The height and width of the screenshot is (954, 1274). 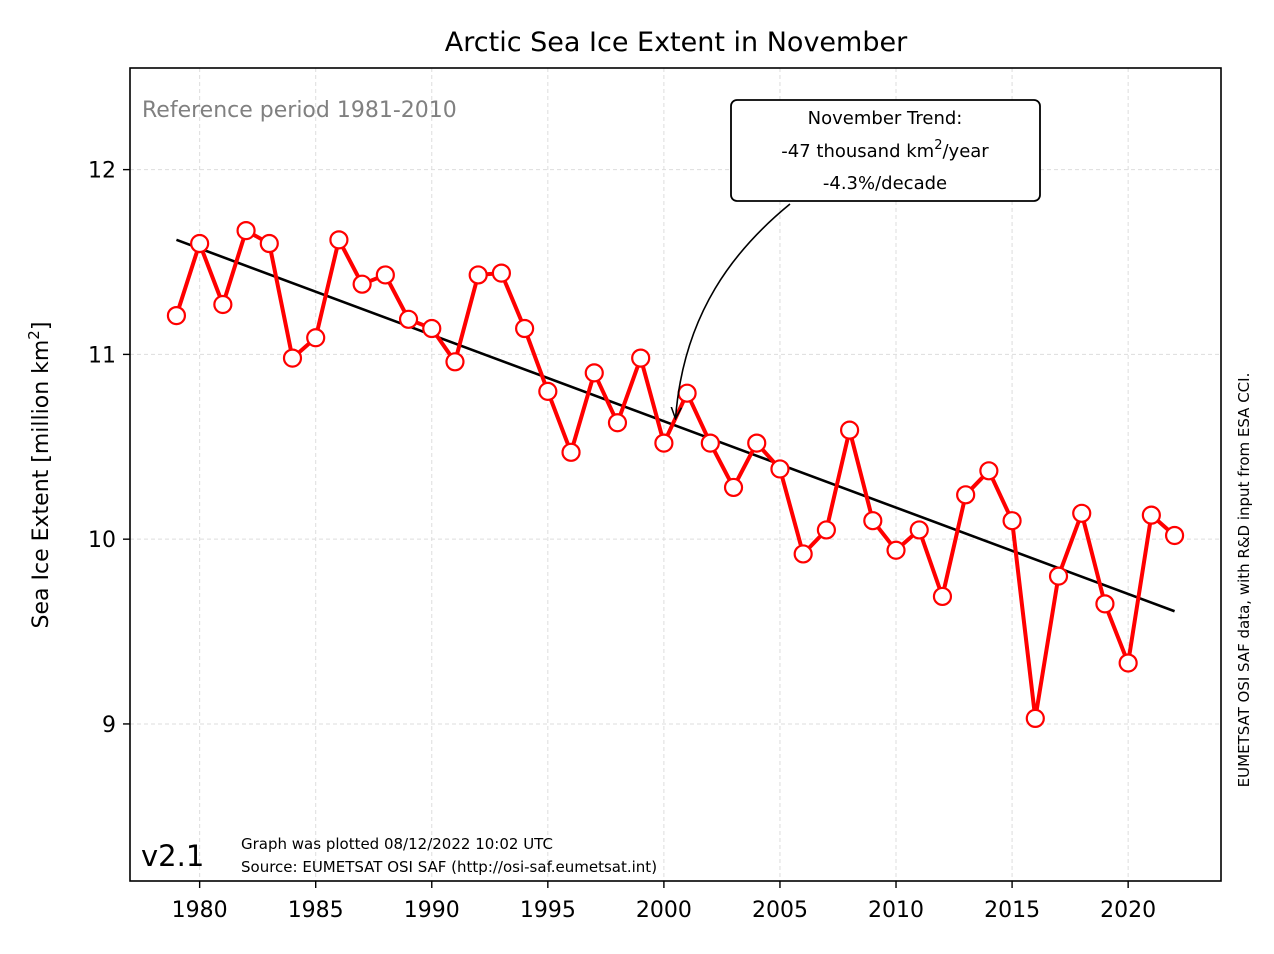 I want to click on trend-annotation-box, so click(x=885, y=150).